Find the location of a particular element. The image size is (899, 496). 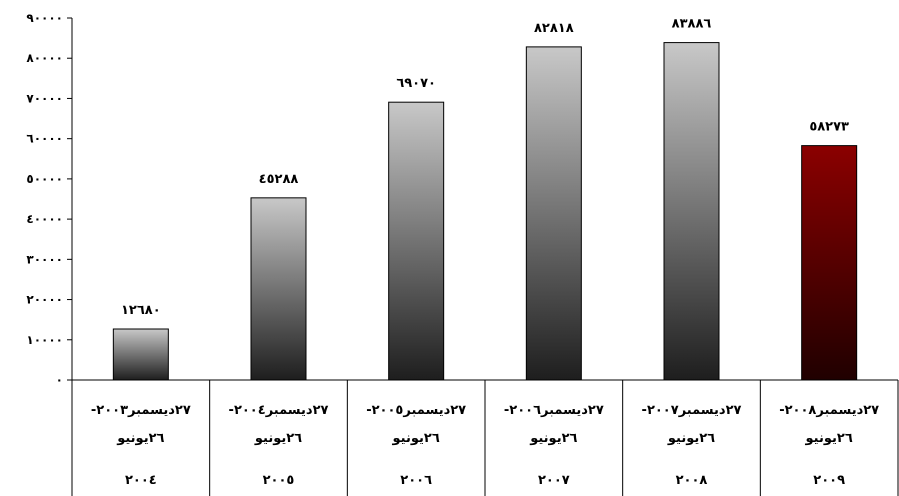

category-label: ٢٧ديسمبر٢٠٠٧- is located at coordinates (692, 410).